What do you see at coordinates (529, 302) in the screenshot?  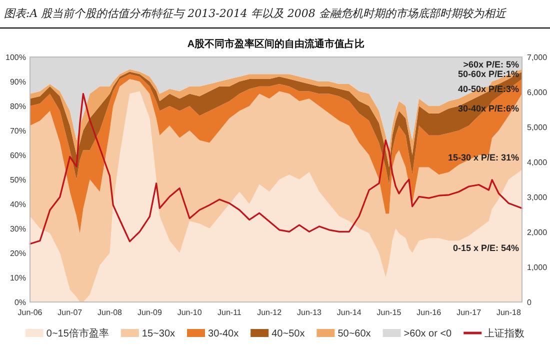 I see `y2-tick-label: 0` at bounding box center [529, 302].